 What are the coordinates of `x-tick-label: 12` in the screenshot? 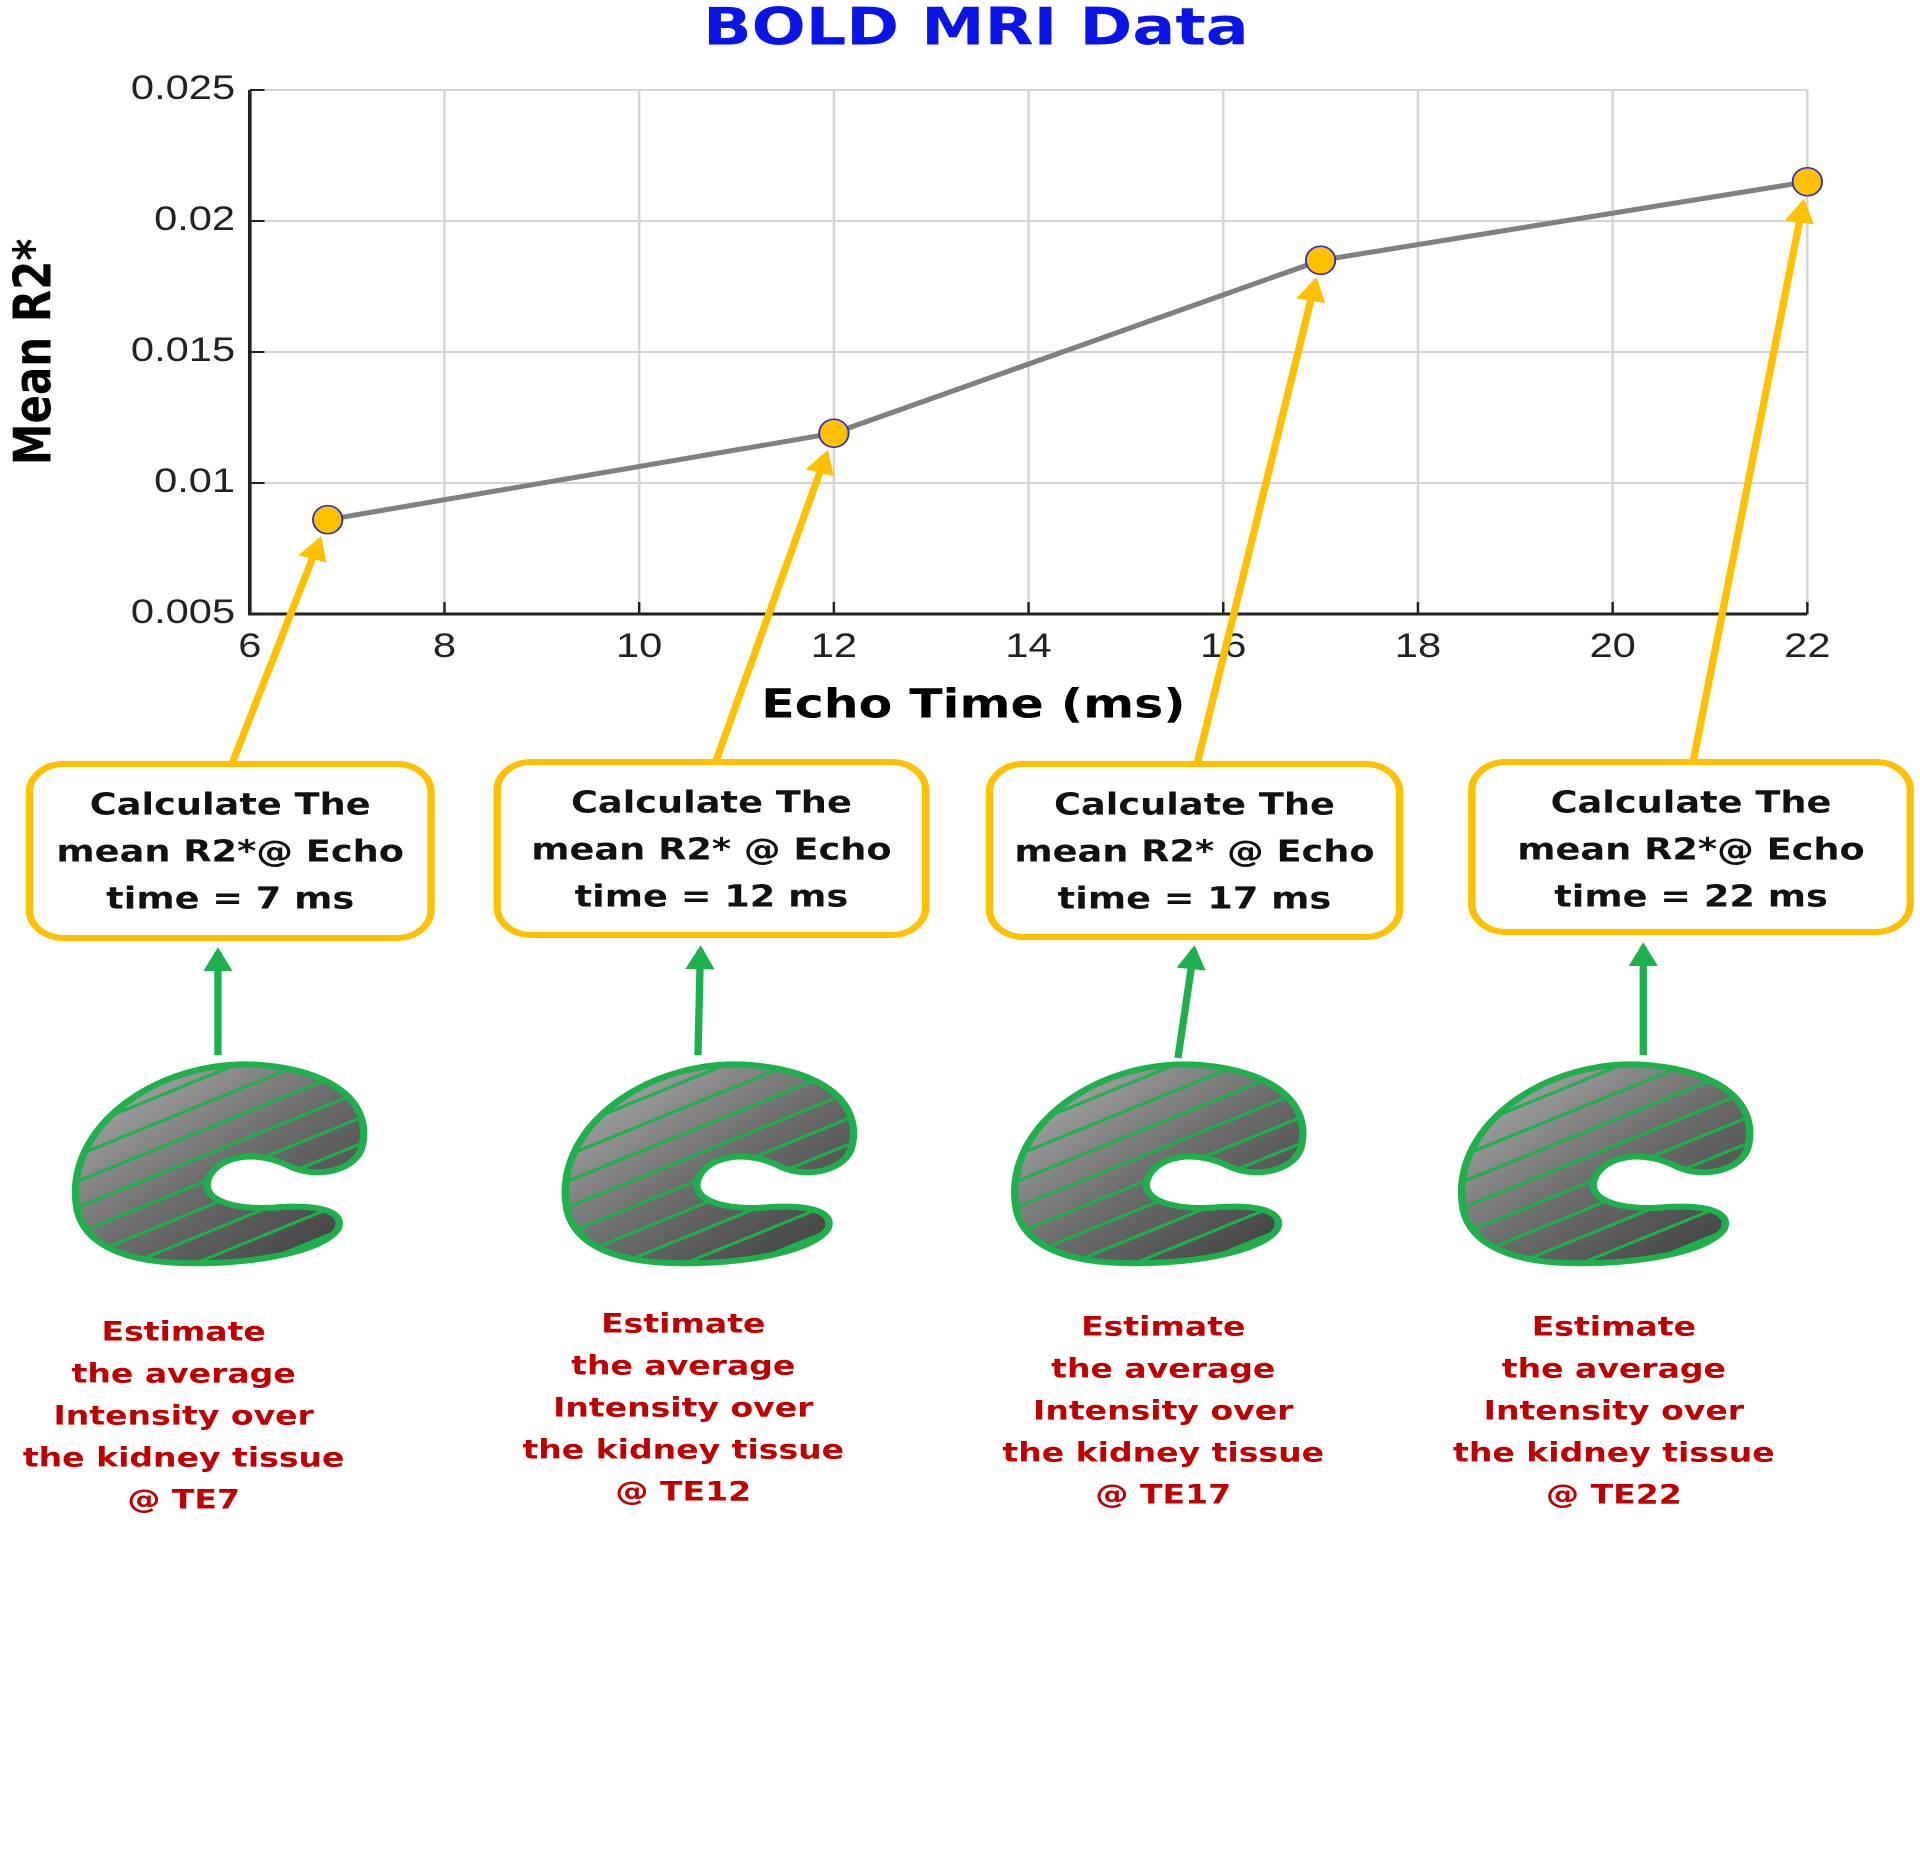 It's located at (834, 646).